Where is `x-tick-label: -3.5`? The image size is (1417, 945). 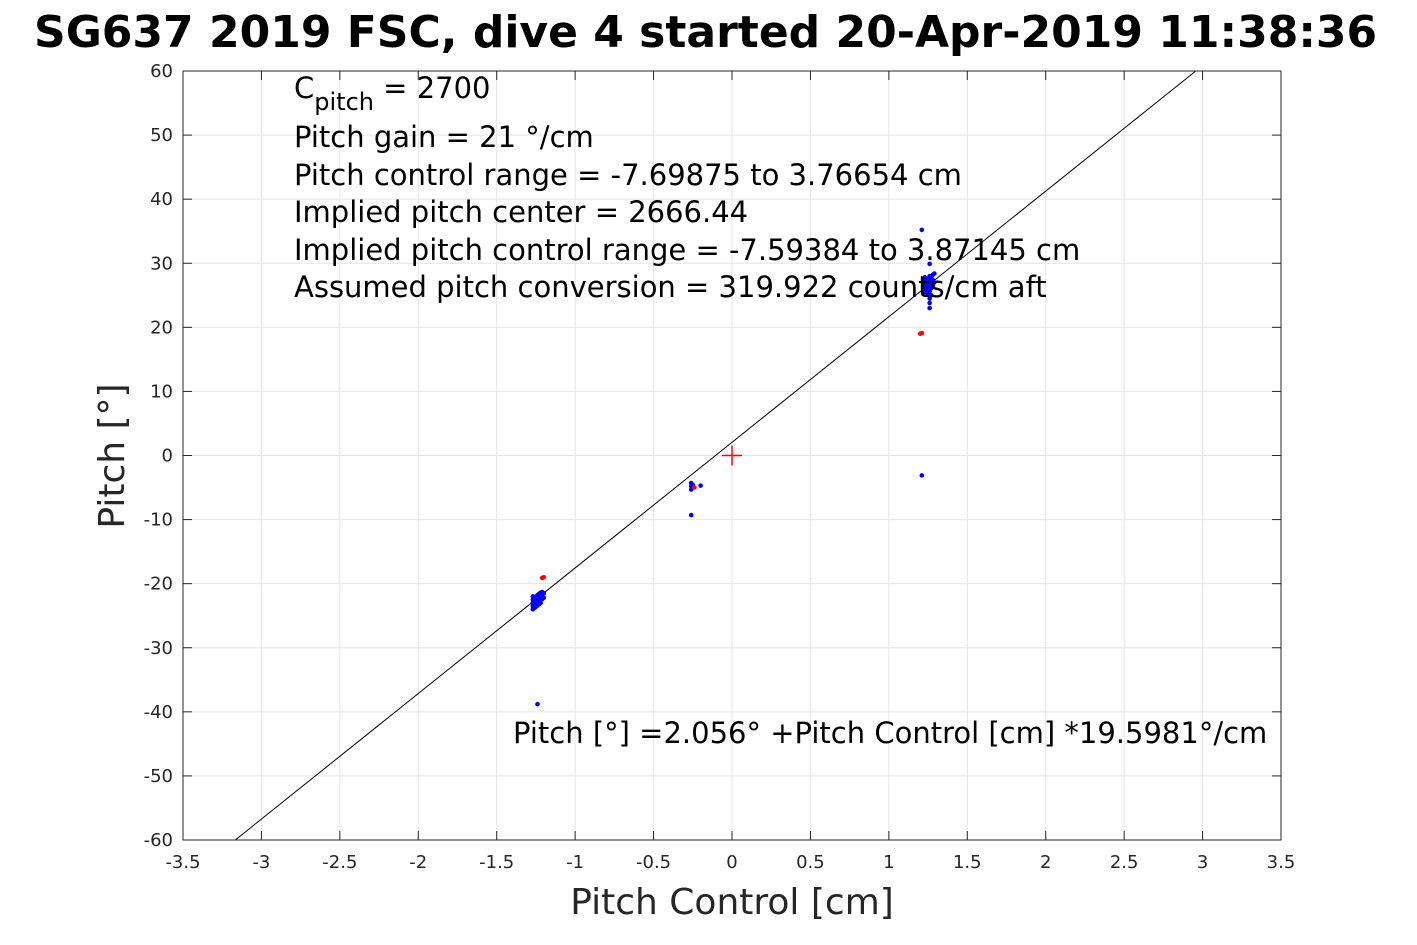 x-tick-label: -3.5 is located at coordinates (182, 862).